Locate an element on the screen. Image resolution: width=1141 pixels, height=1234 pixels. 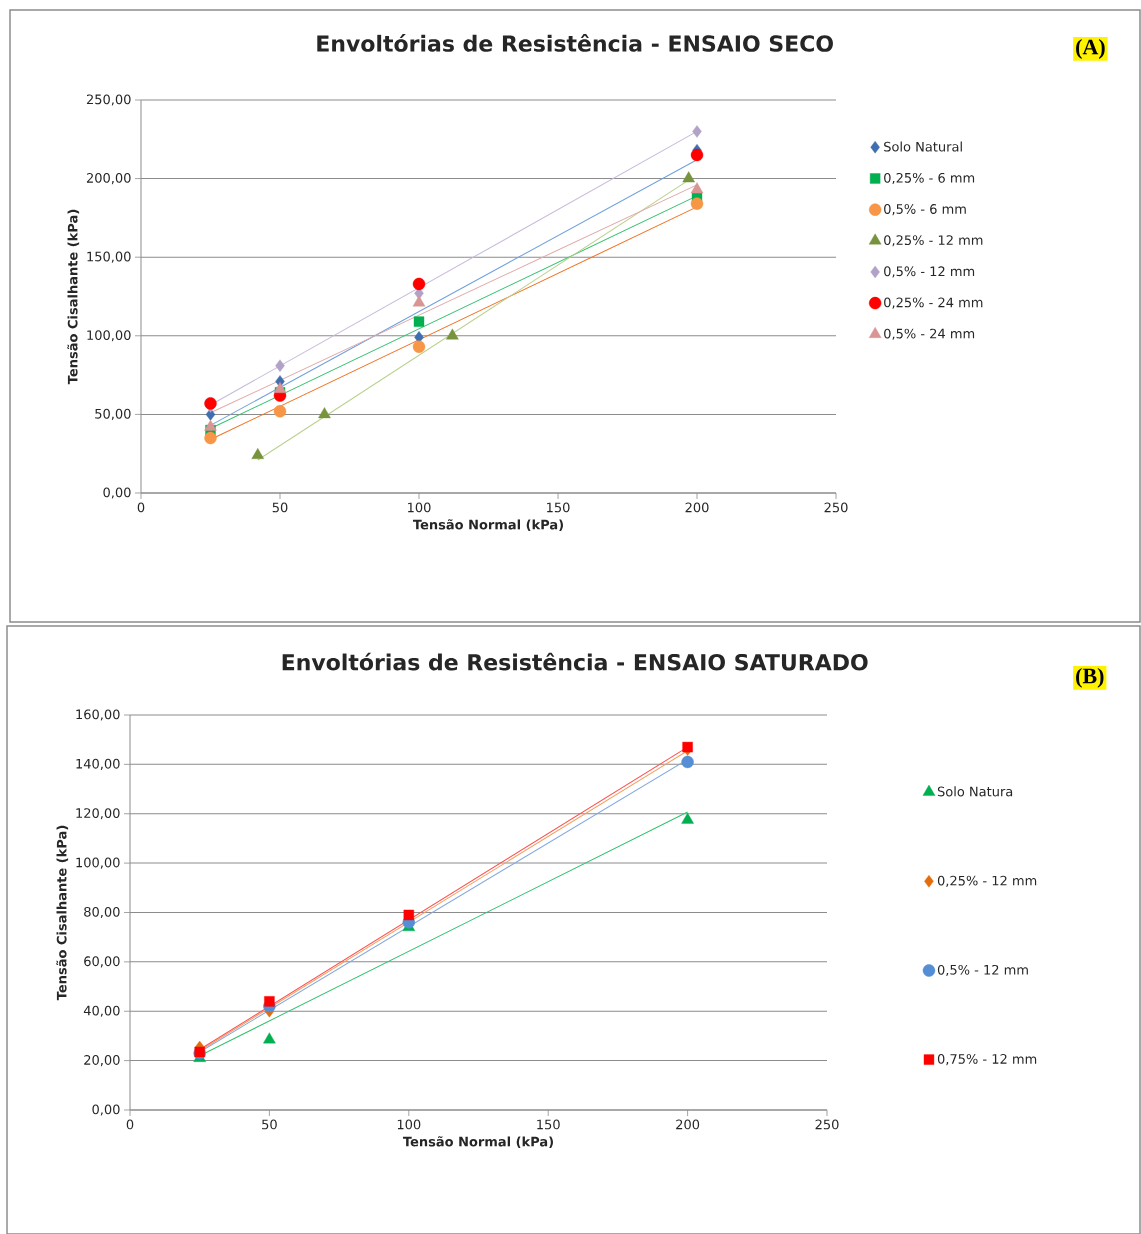
chart-title: Envoltórias de Resistência - ENSAIO SATURADO is located at coordinates (575, 661).